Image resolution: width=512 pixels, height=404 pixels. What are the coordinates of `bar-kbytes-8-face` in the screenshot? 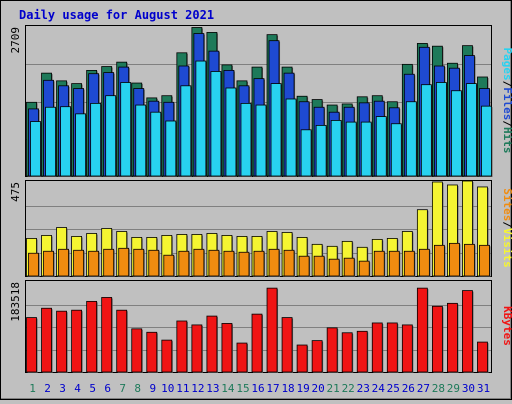 It's located at (137, 350).